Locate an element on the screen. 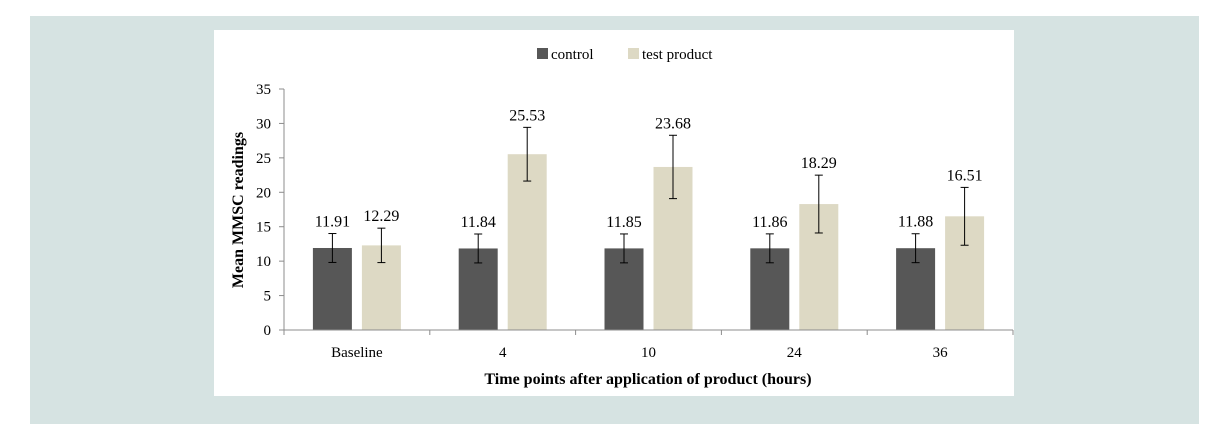 The width and height of the screenshot is (1217, 425). legend-swatch-control is located at coordinates (542, 53).